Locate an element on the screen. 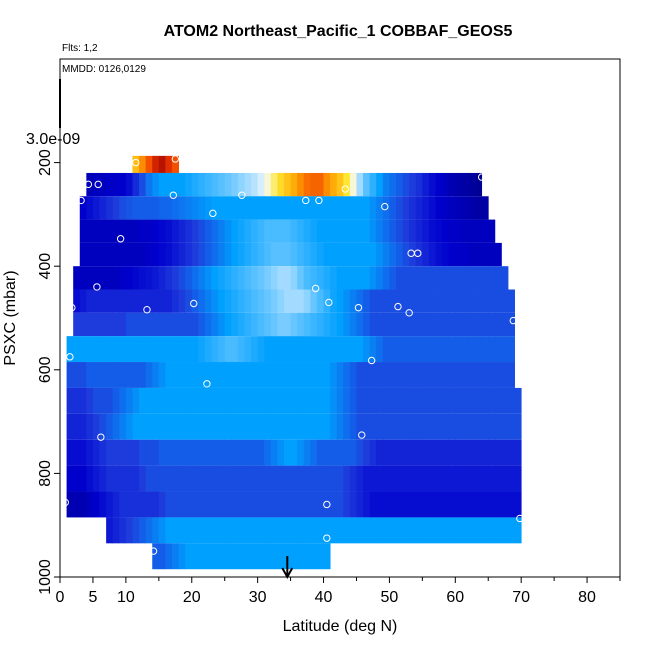 The width and height of the screenshot is (650, 650). flights-label: Flts: 1,2 is located at coordinates (80, 48).